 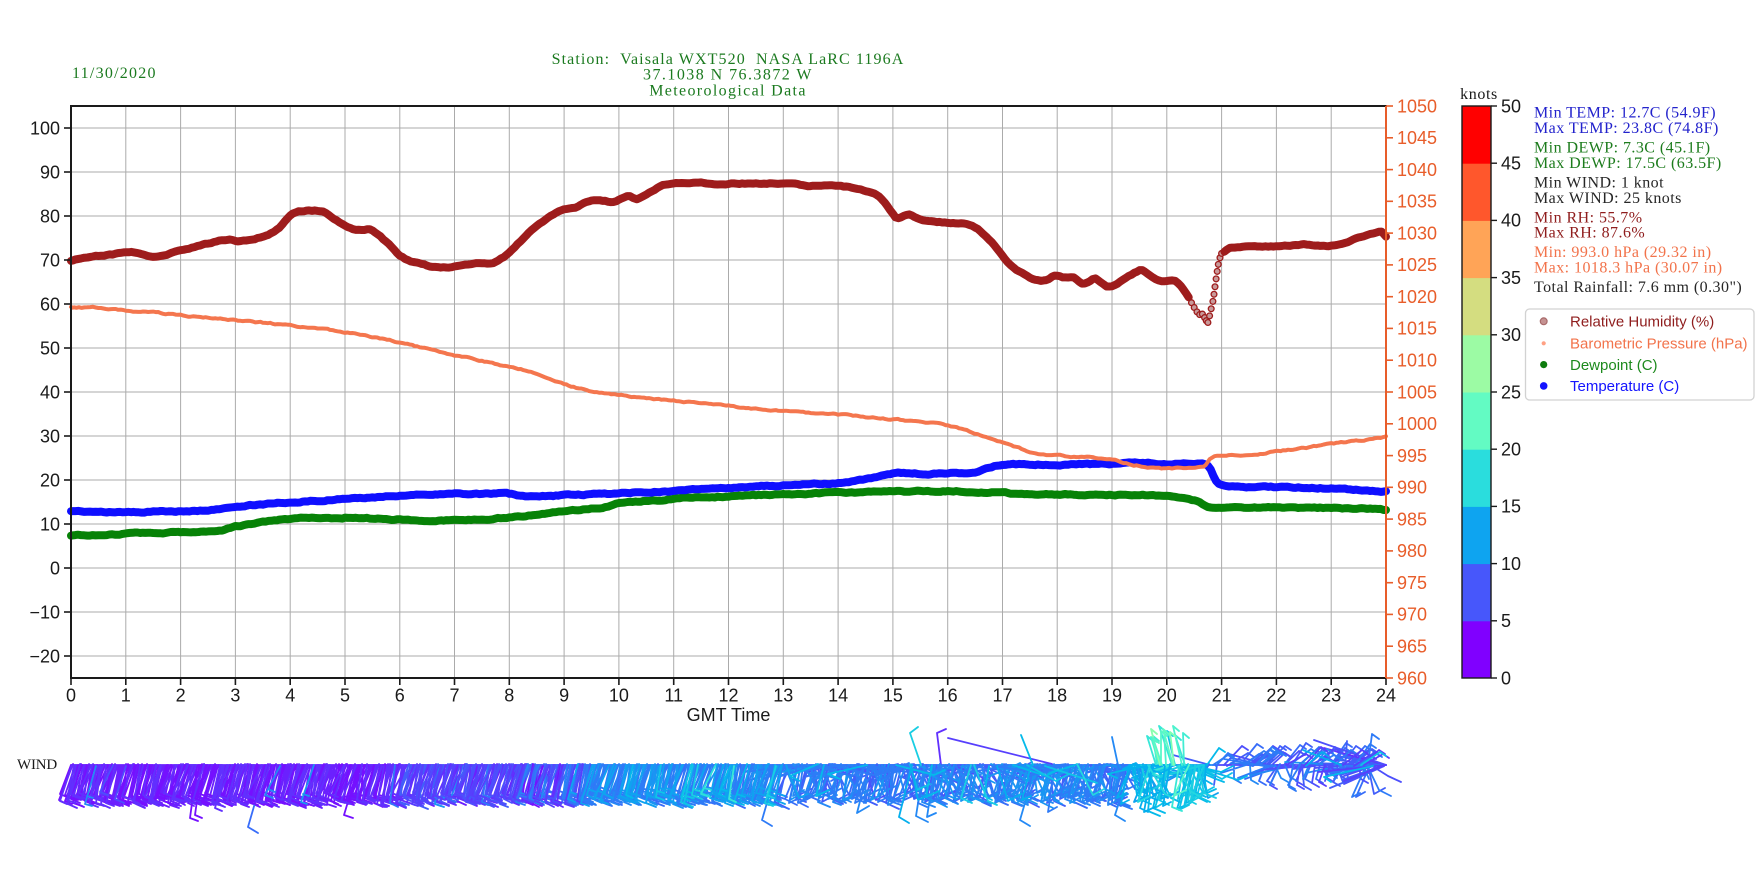 I want to click on svg-text: WIND, so click(x=37, y=765).